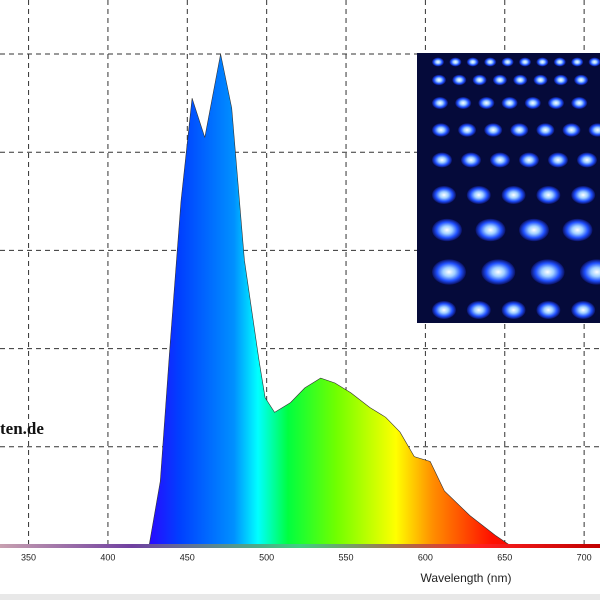 Image resolution: width=600 pixels, height=600 pixels. Describe the element at coordinates (584, 557) in the screenshot. I see `x-tick-label: 700` at that location.